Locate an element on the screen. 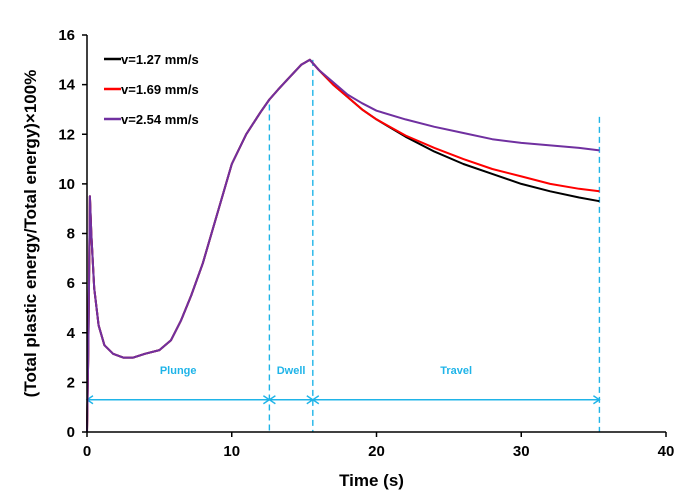  x-tick-label: 10 is located at coordinates (231, 451).